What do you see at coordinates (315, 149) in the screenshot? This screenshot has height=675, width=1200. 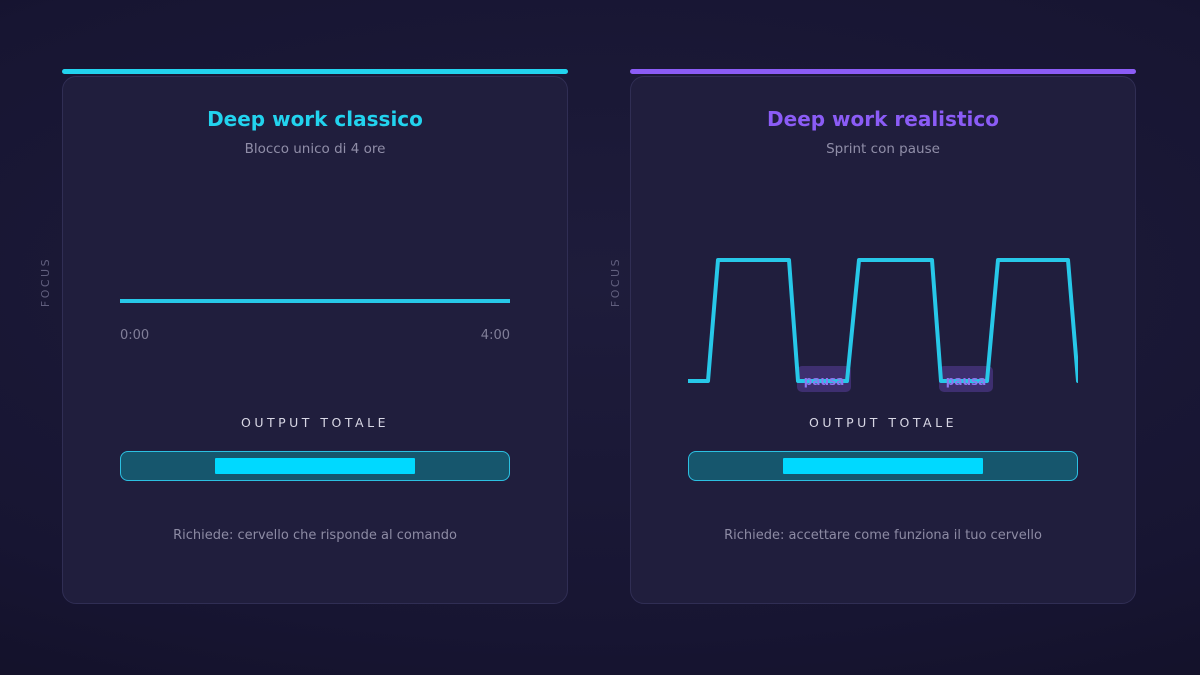 I see `card-classic-subtitle: Blocco unico di 4 ore` at bounding box center [315, 149].